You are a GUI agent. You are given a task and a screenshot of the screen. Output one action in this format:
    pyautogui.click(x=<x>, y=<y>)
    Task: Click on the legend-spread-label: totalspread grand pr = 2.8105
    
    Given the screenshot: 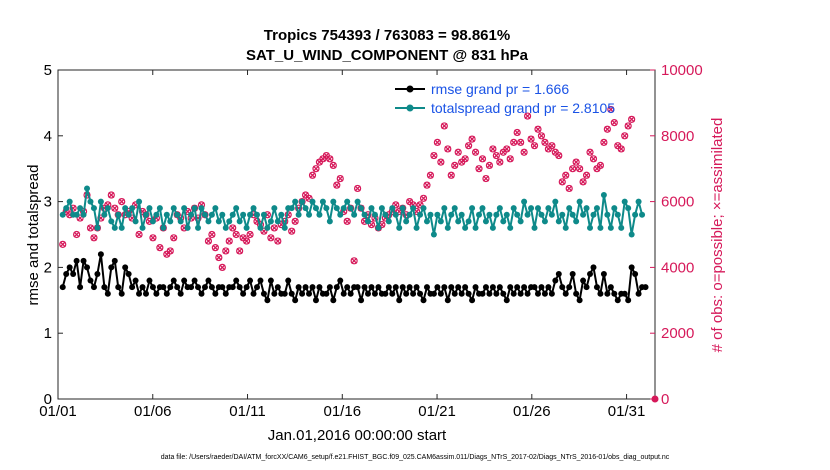 What is the action you would take?
    pyautogui.click(x=523, y=108)
    